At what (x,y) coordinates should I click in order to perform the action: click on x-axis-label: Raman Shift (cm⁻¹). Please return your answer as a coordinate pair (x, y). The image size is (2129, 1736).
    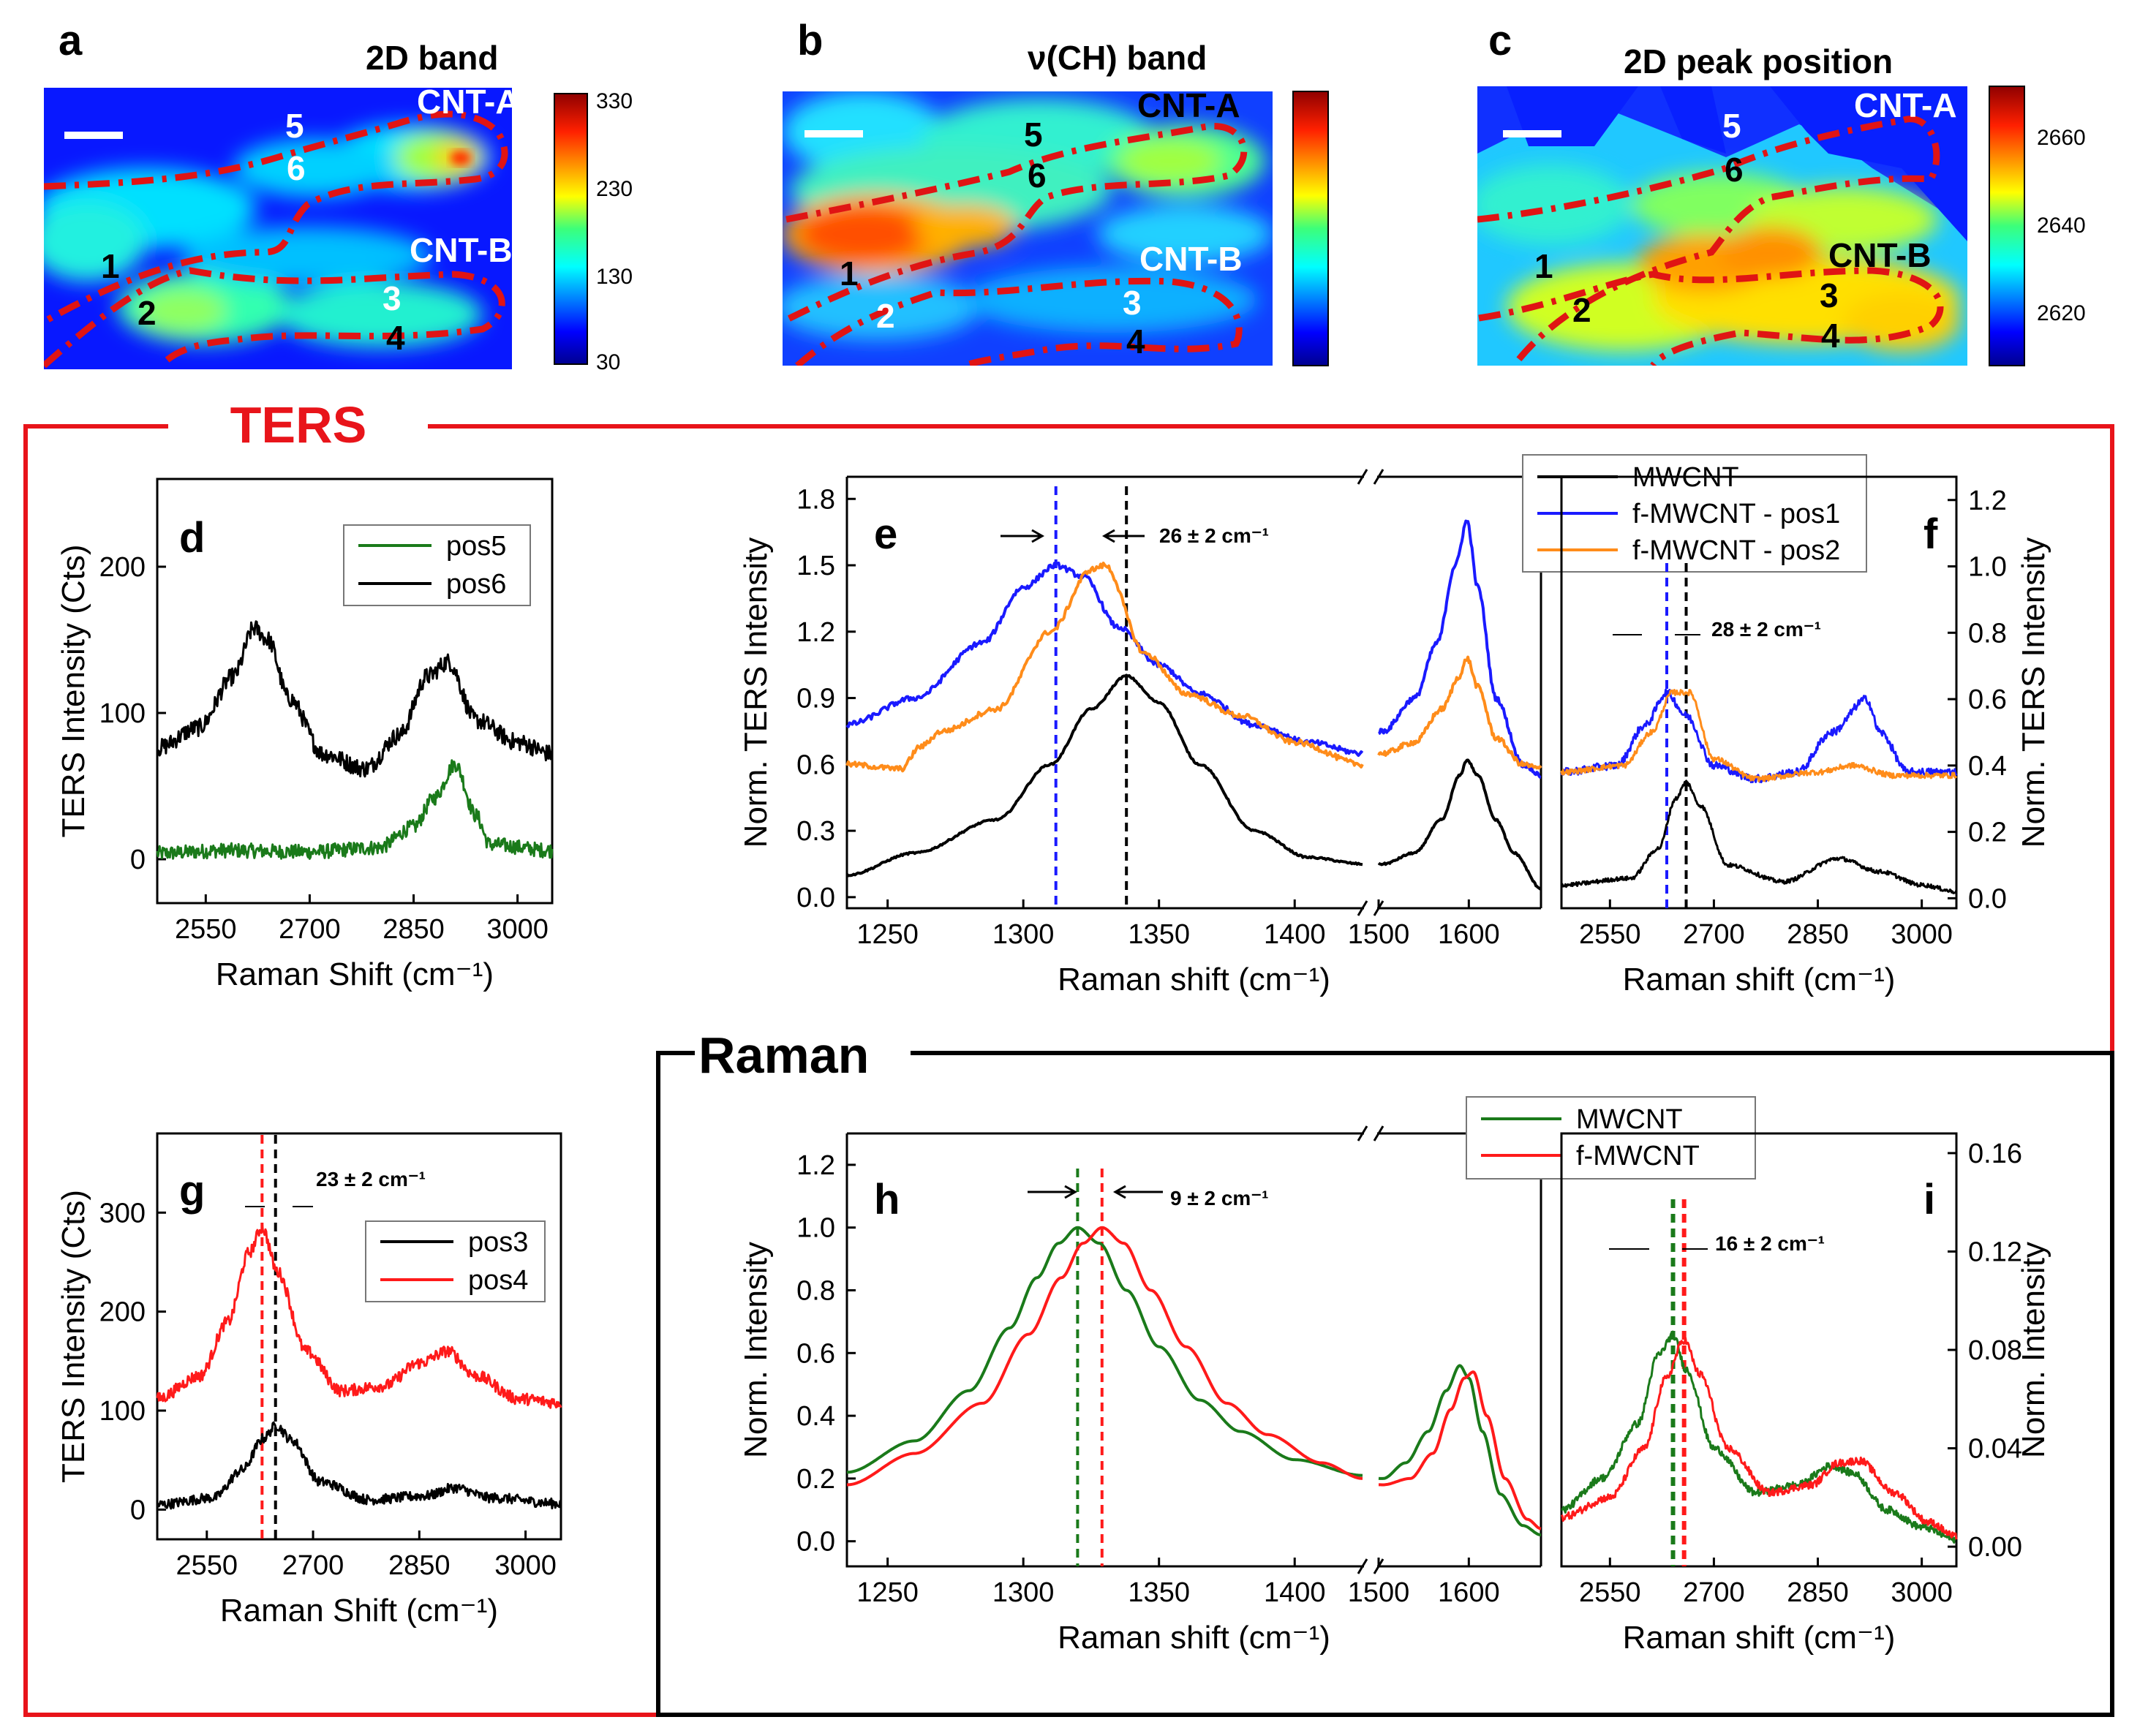
    Looking at the image, I should click on (359, 1611).